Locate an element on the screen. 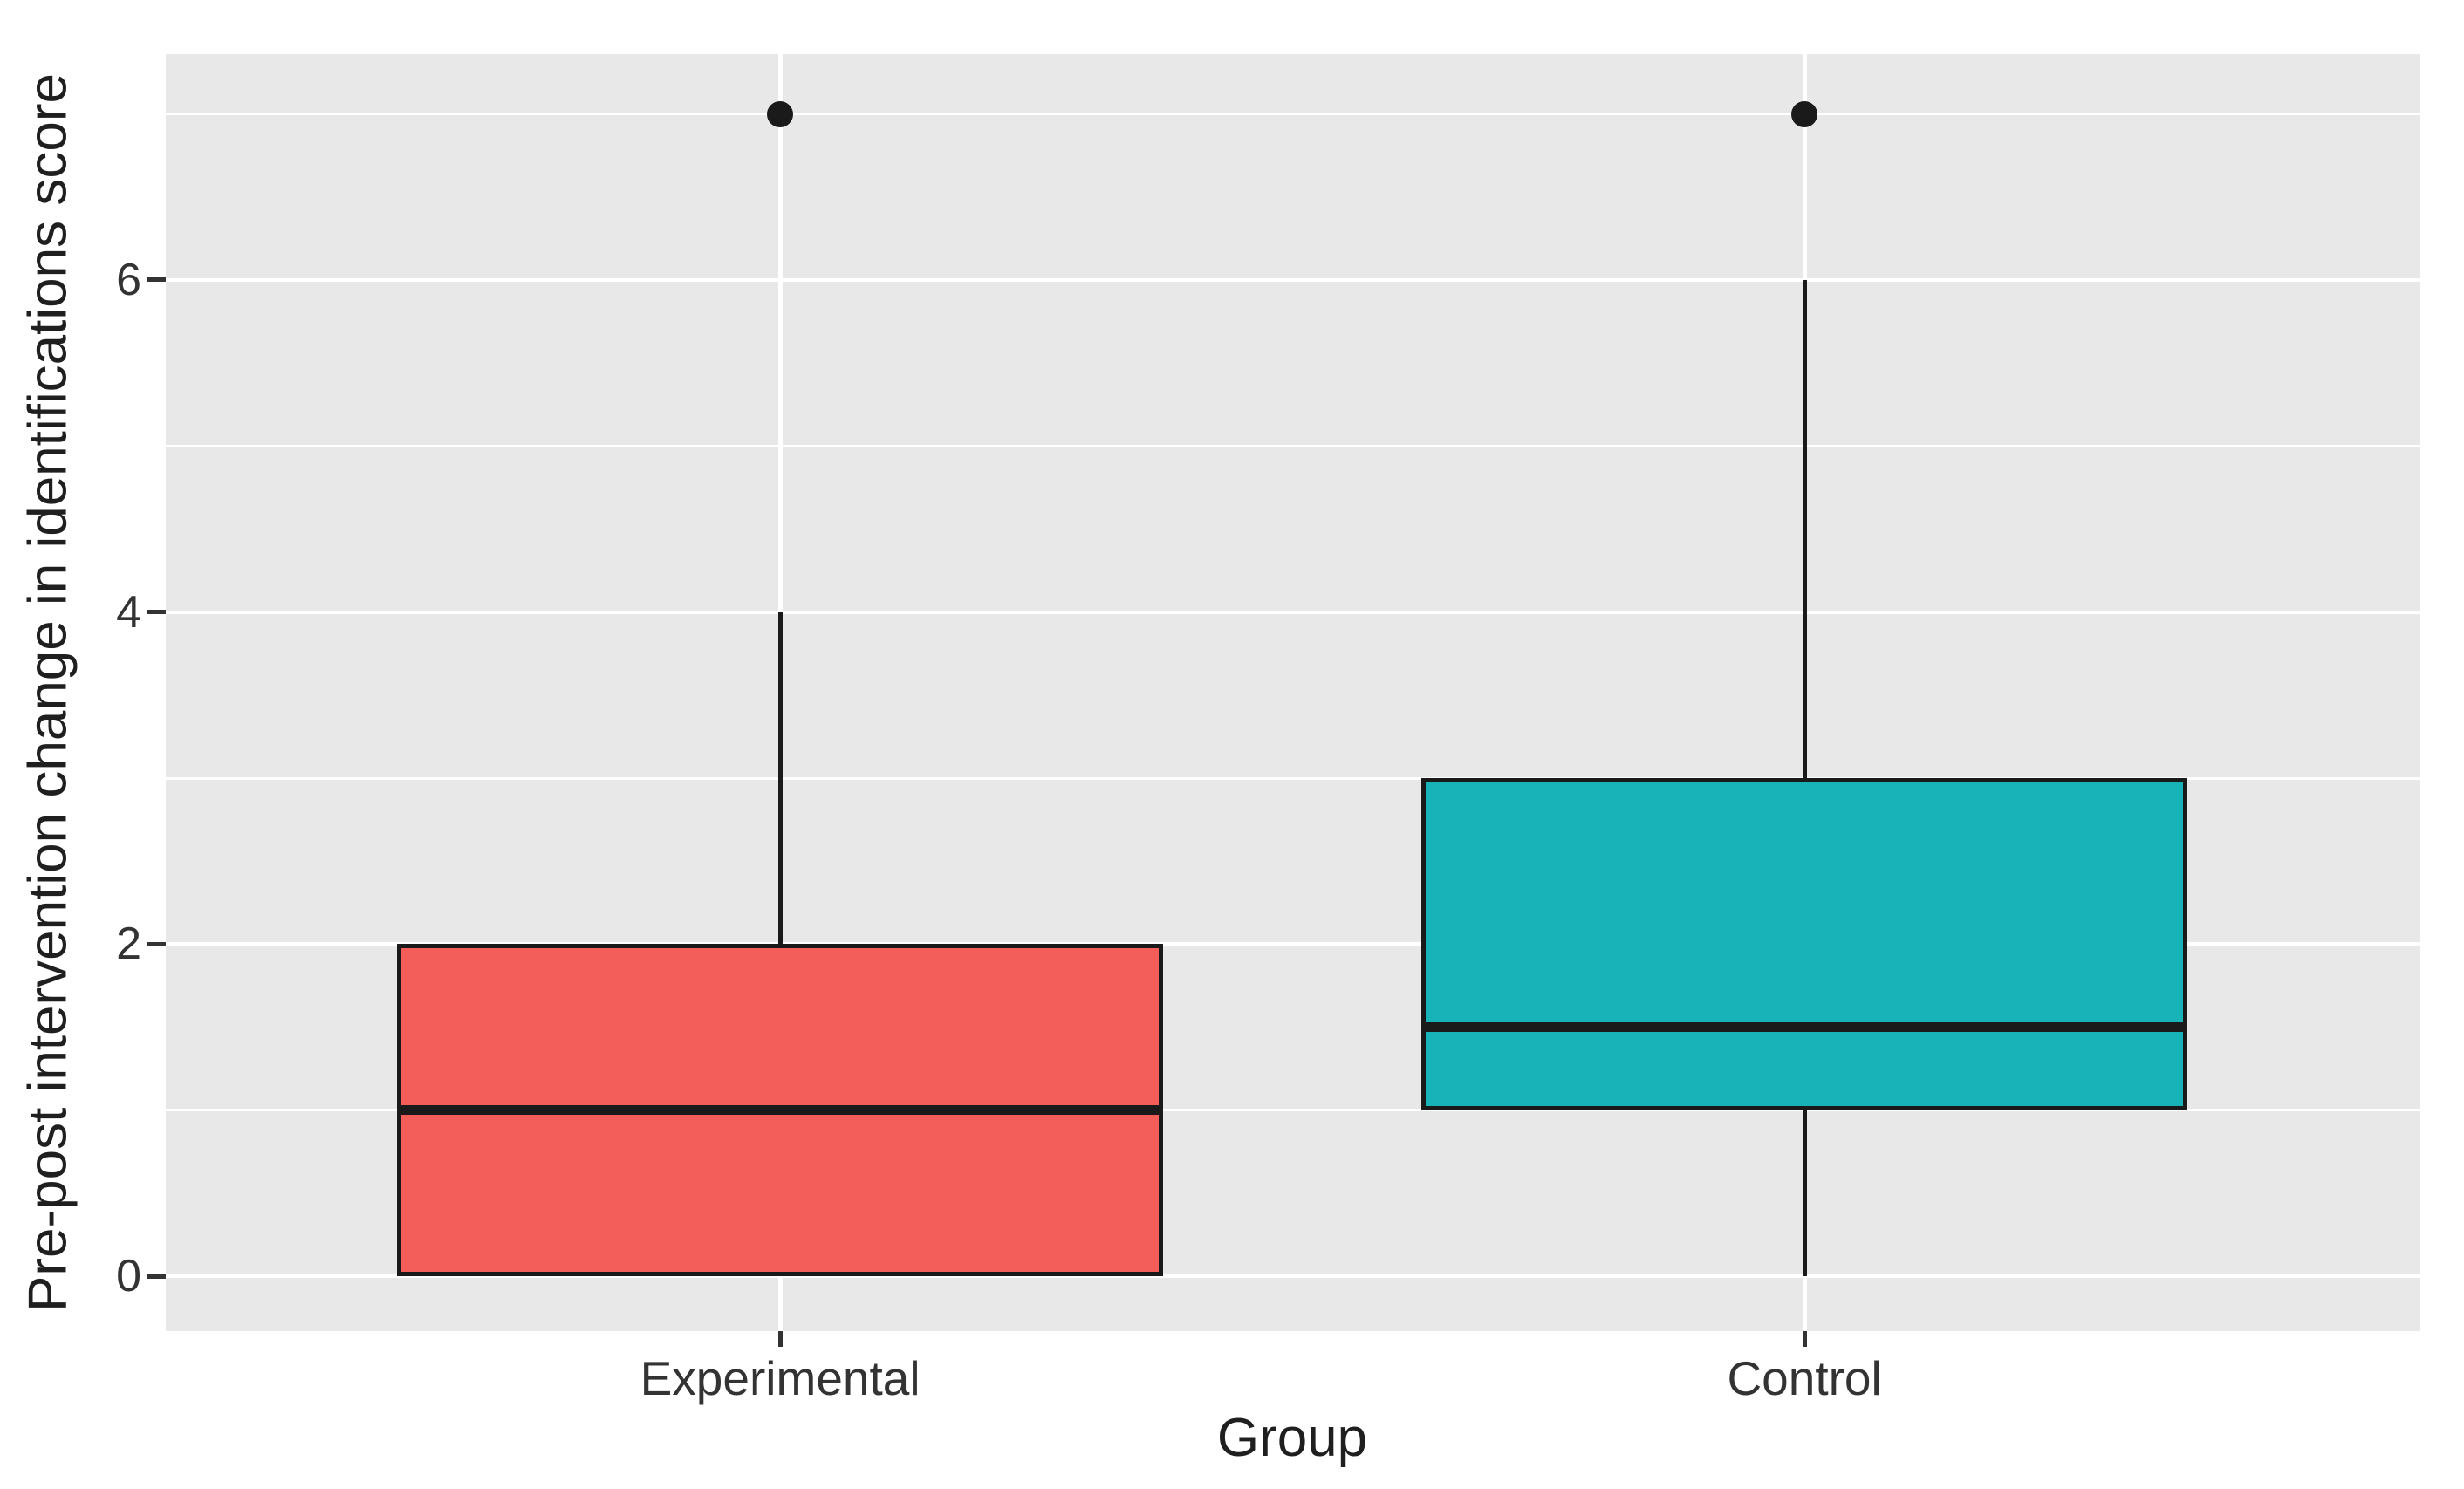  x-tick-label-experimental: Experimental is located at coordinates (780, 1378).